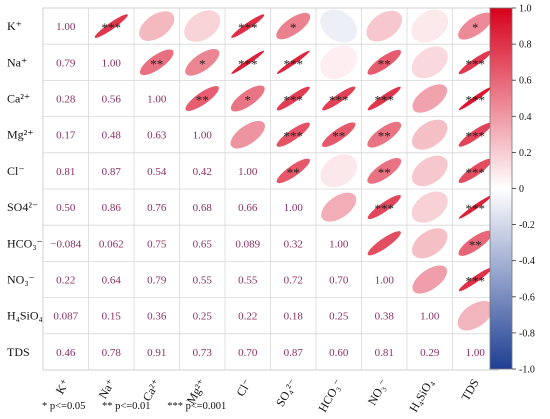 The image size is (550, 419). I want to click on column-label: NO₃⁻, so click(378, 392).